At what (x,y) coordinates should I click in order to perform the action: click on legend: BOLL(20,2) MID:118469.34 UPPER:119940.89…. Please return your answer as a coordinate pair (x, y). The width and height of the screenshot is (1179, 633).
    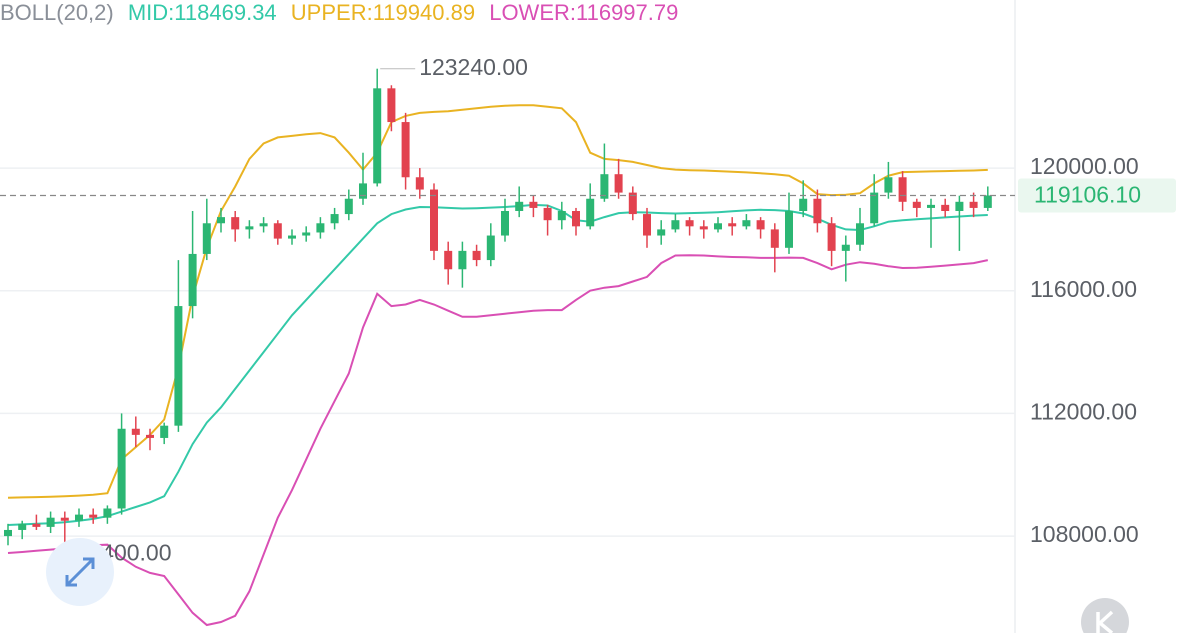
    Looking at the image, I should click on (339, 12).